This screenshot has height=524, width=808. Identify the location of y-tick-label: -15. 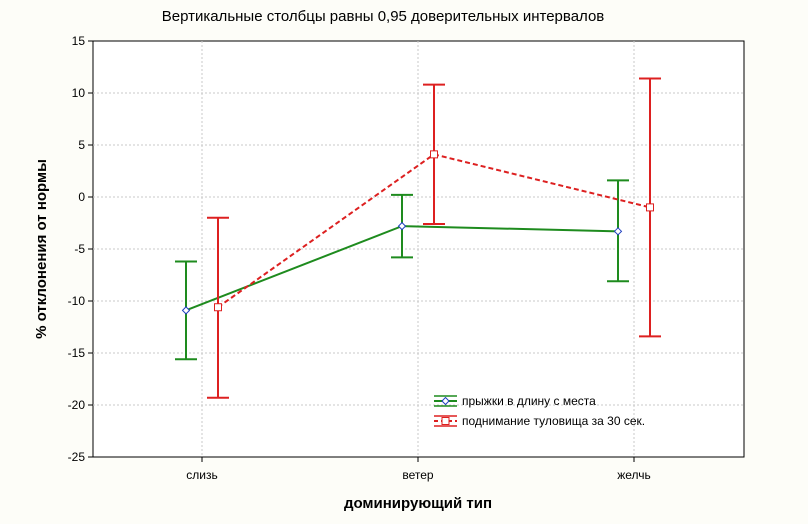
(77, 353).